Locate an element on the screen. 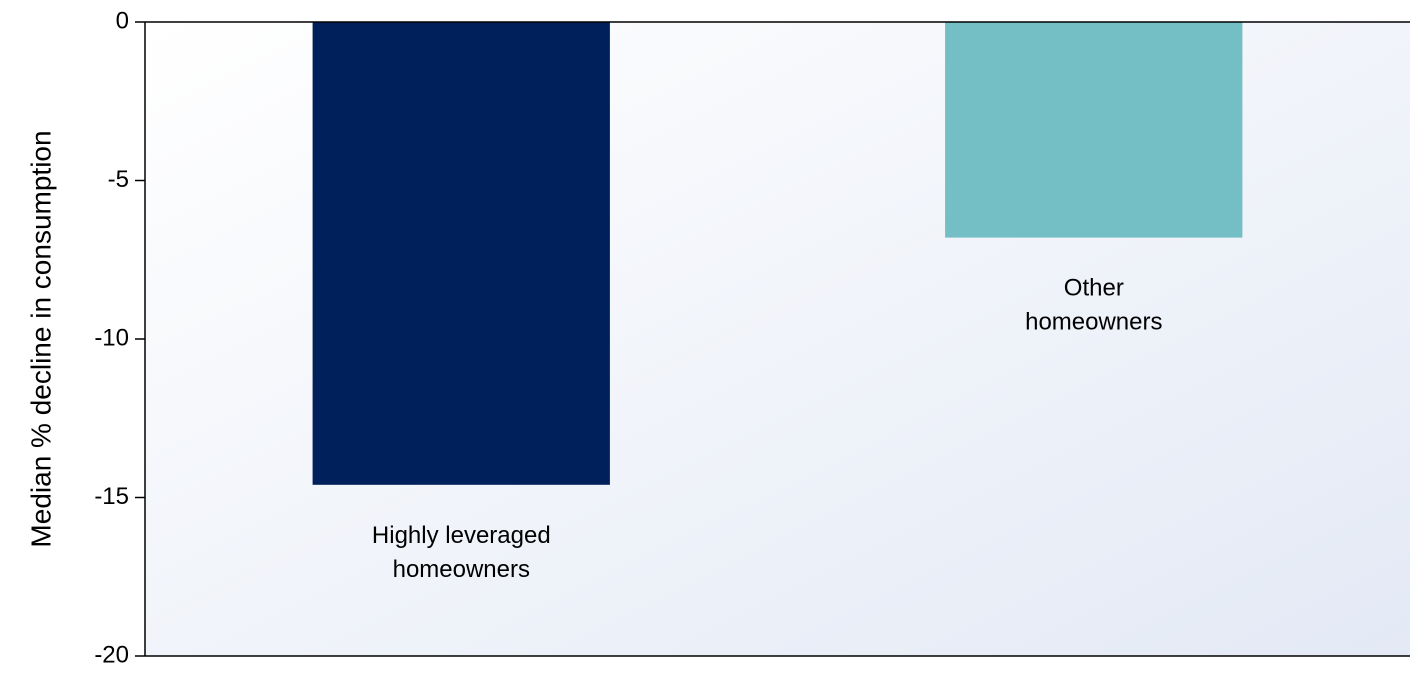  category-label-1-line-1: Highly leveraged is located at coordinates (461, 535).